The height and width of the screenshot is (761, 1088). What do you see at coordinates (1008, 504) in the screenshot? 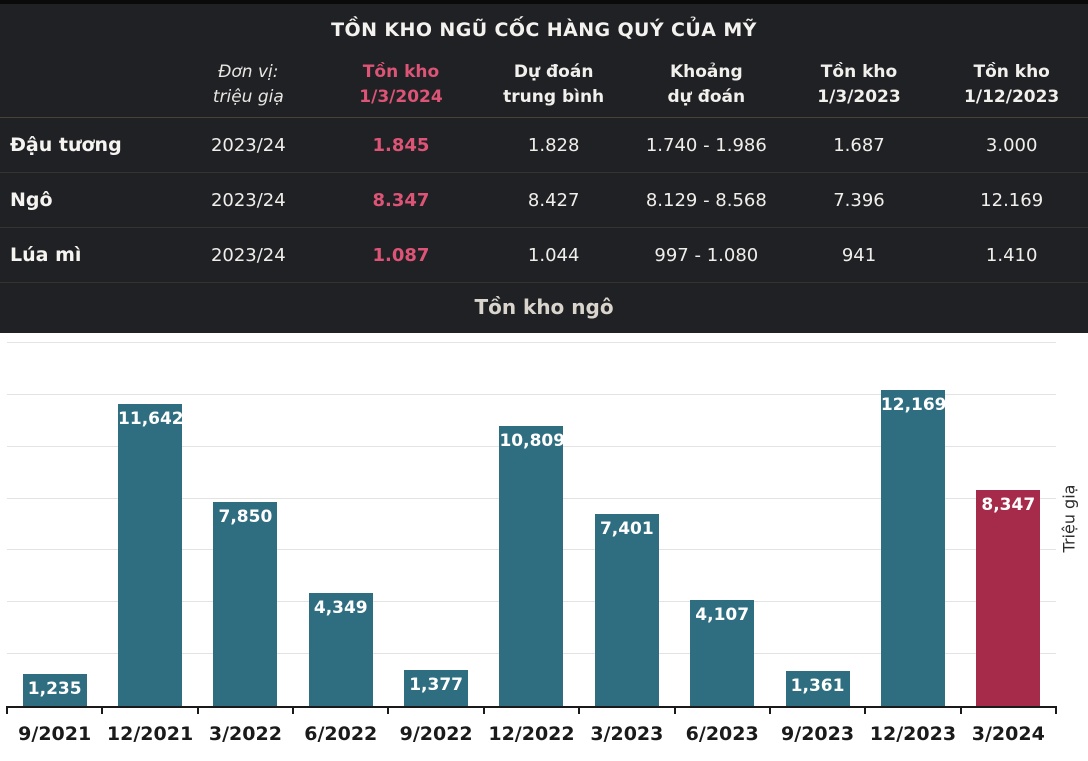
I see `bar-value-label: 8,347` at bounding box center [1008, 504].